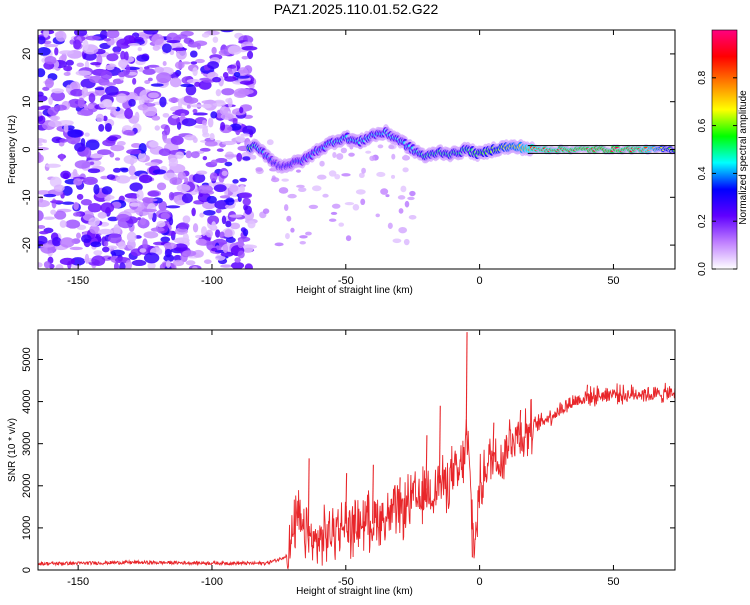  I want to click on snr-spike, so click(346, 498).